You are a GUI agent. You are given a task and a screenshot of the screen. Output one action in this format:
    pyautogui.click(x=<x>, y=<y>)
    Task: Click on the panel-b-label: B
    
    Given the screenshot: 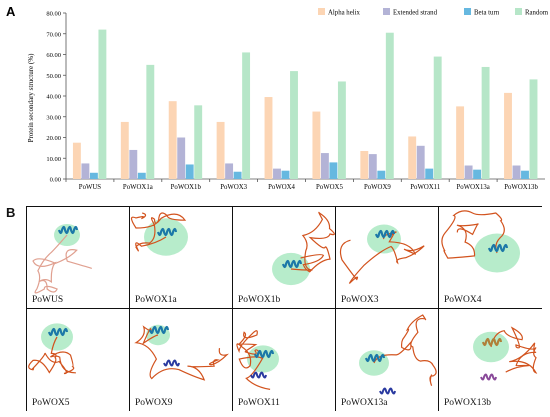 What is the action you would take?
    pyautogui.click(x=11, y=212)
    